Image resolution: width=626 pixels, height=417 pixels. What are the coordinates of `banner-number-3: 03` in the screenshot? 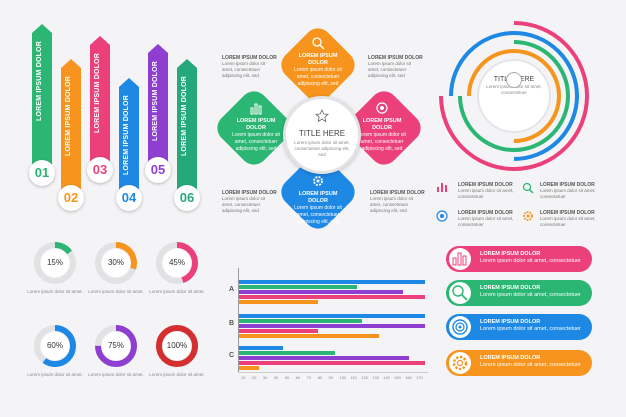 It's located at (100, 170).